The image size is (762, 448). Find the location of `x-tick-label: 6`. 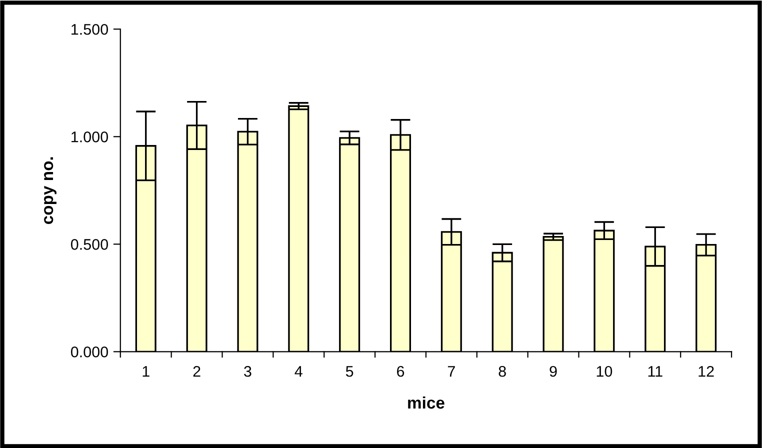

x-tick-label: 6 is located at coordinates (400, 371).